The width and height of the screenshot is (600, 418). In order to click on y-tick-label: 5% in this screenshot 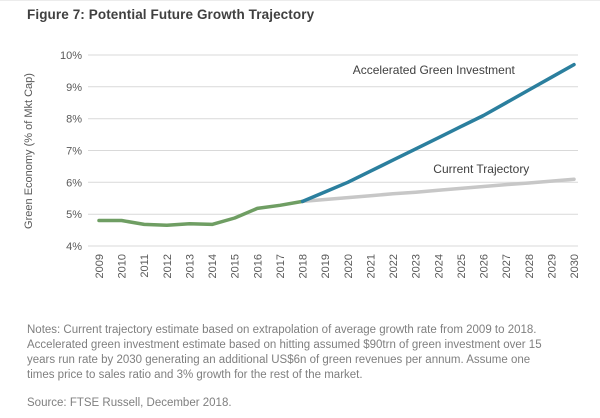, I will do `click(74, 215)`.